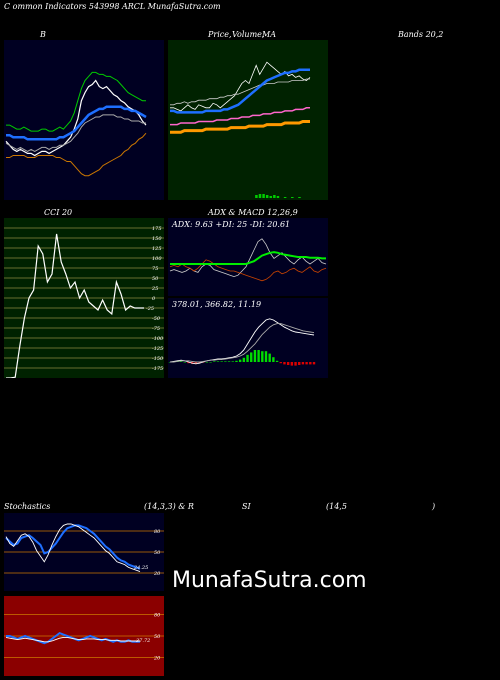 This screenshot has width=500, height=680. What do you see at coordinates (157, 574) in the screenshot?
I see `stoch-tick-label: 20` at bounding box center [157, 574].